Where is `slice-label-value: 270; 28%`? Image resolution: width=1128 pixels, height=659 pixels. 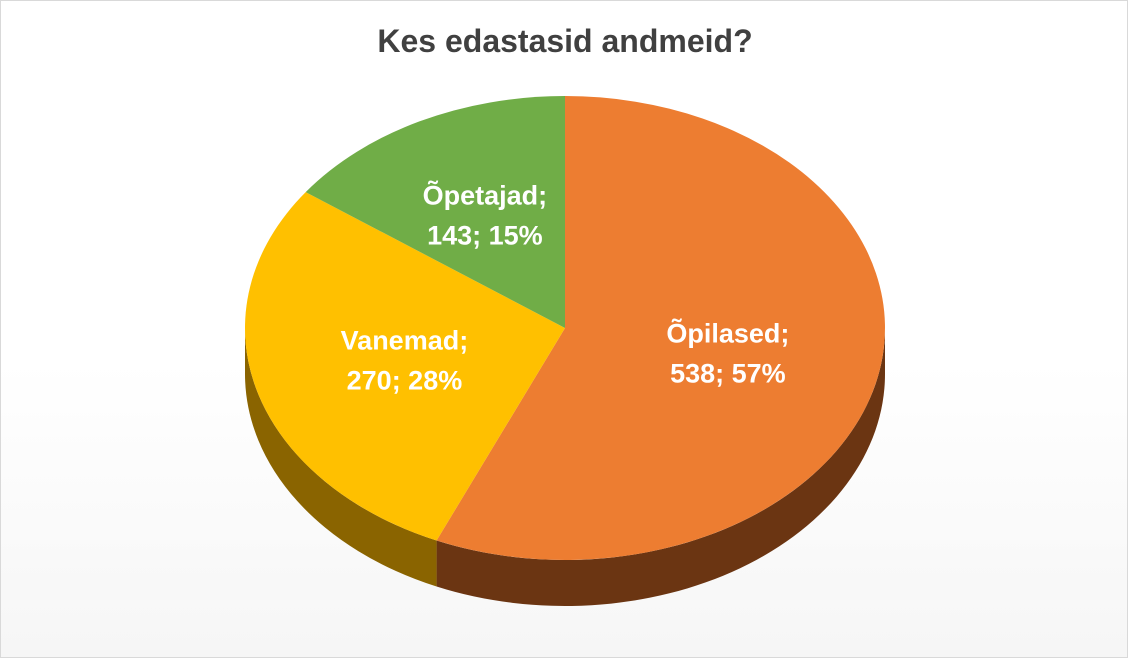 slice-label-value: 270; 28% is located at coordinates (405, 381).